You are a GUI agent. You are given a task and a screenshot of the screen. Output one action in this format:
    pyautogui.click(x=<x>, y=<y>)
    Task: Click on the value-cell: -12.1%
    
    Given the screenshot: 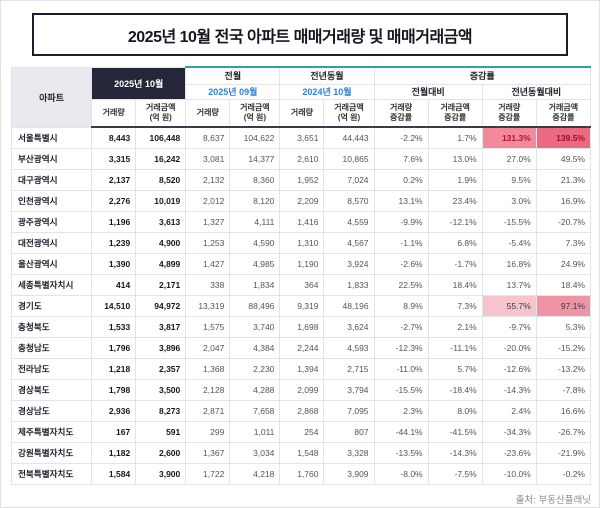 What is the action you would take?
    pyautogui.click(x=455, y=221)
    